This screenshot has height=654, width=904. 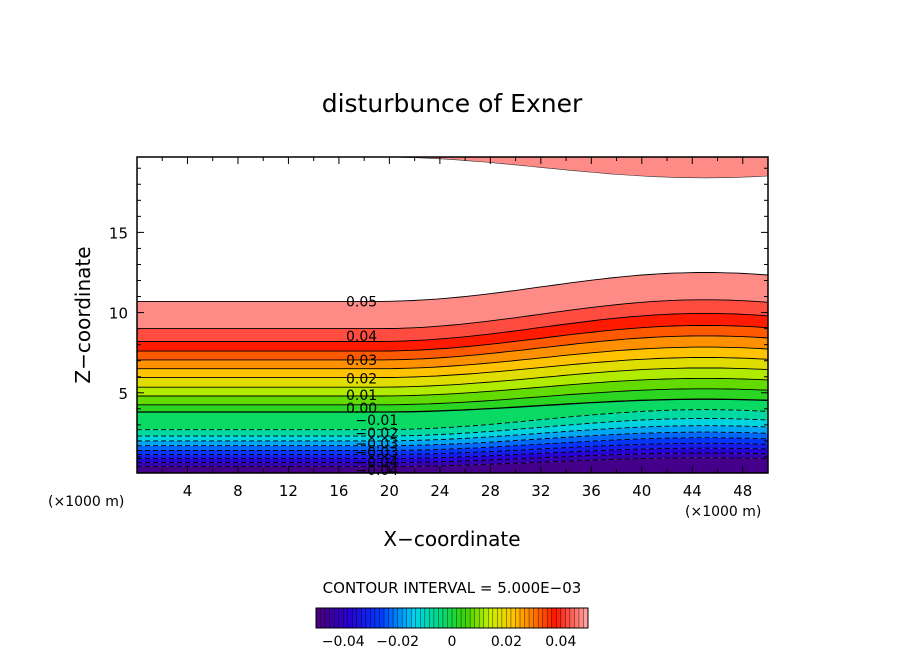 What do you see at coordinates (118, 233) in the screenshot?
I see `y-tick-label: 15` at bounding box center [118, 233].